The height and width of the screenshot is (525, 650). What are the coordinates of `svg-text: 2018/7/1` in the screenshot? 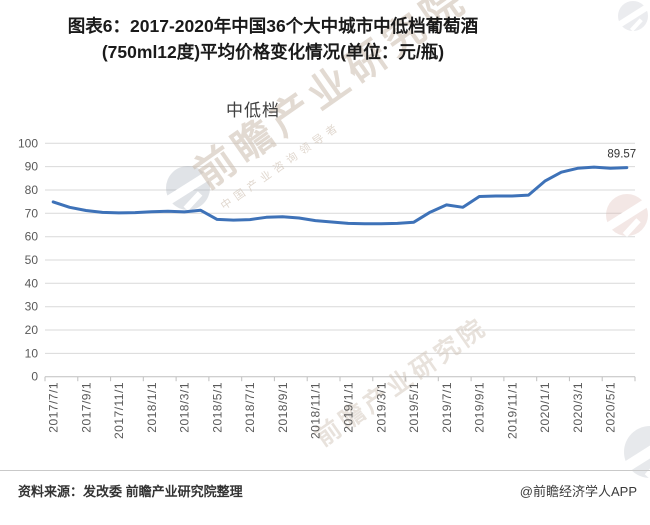 It's located at (250, 407).